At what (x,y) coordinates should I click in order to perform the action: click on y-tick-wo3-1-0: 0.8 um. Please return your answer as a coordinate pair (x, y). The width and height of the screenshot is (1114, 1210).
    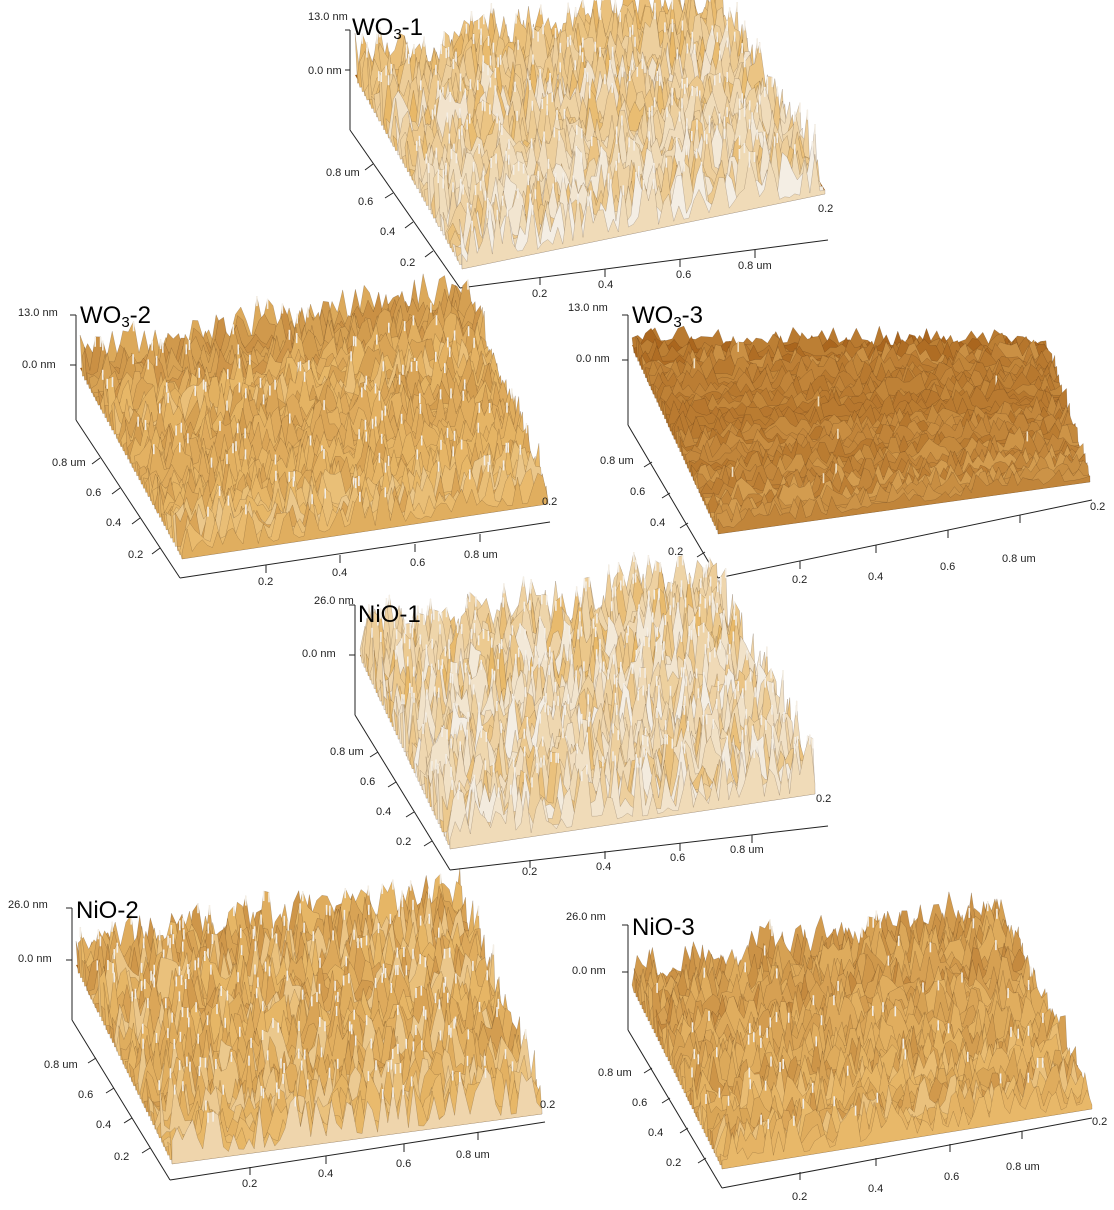
    Looking at the image, I should click on (343, 173).